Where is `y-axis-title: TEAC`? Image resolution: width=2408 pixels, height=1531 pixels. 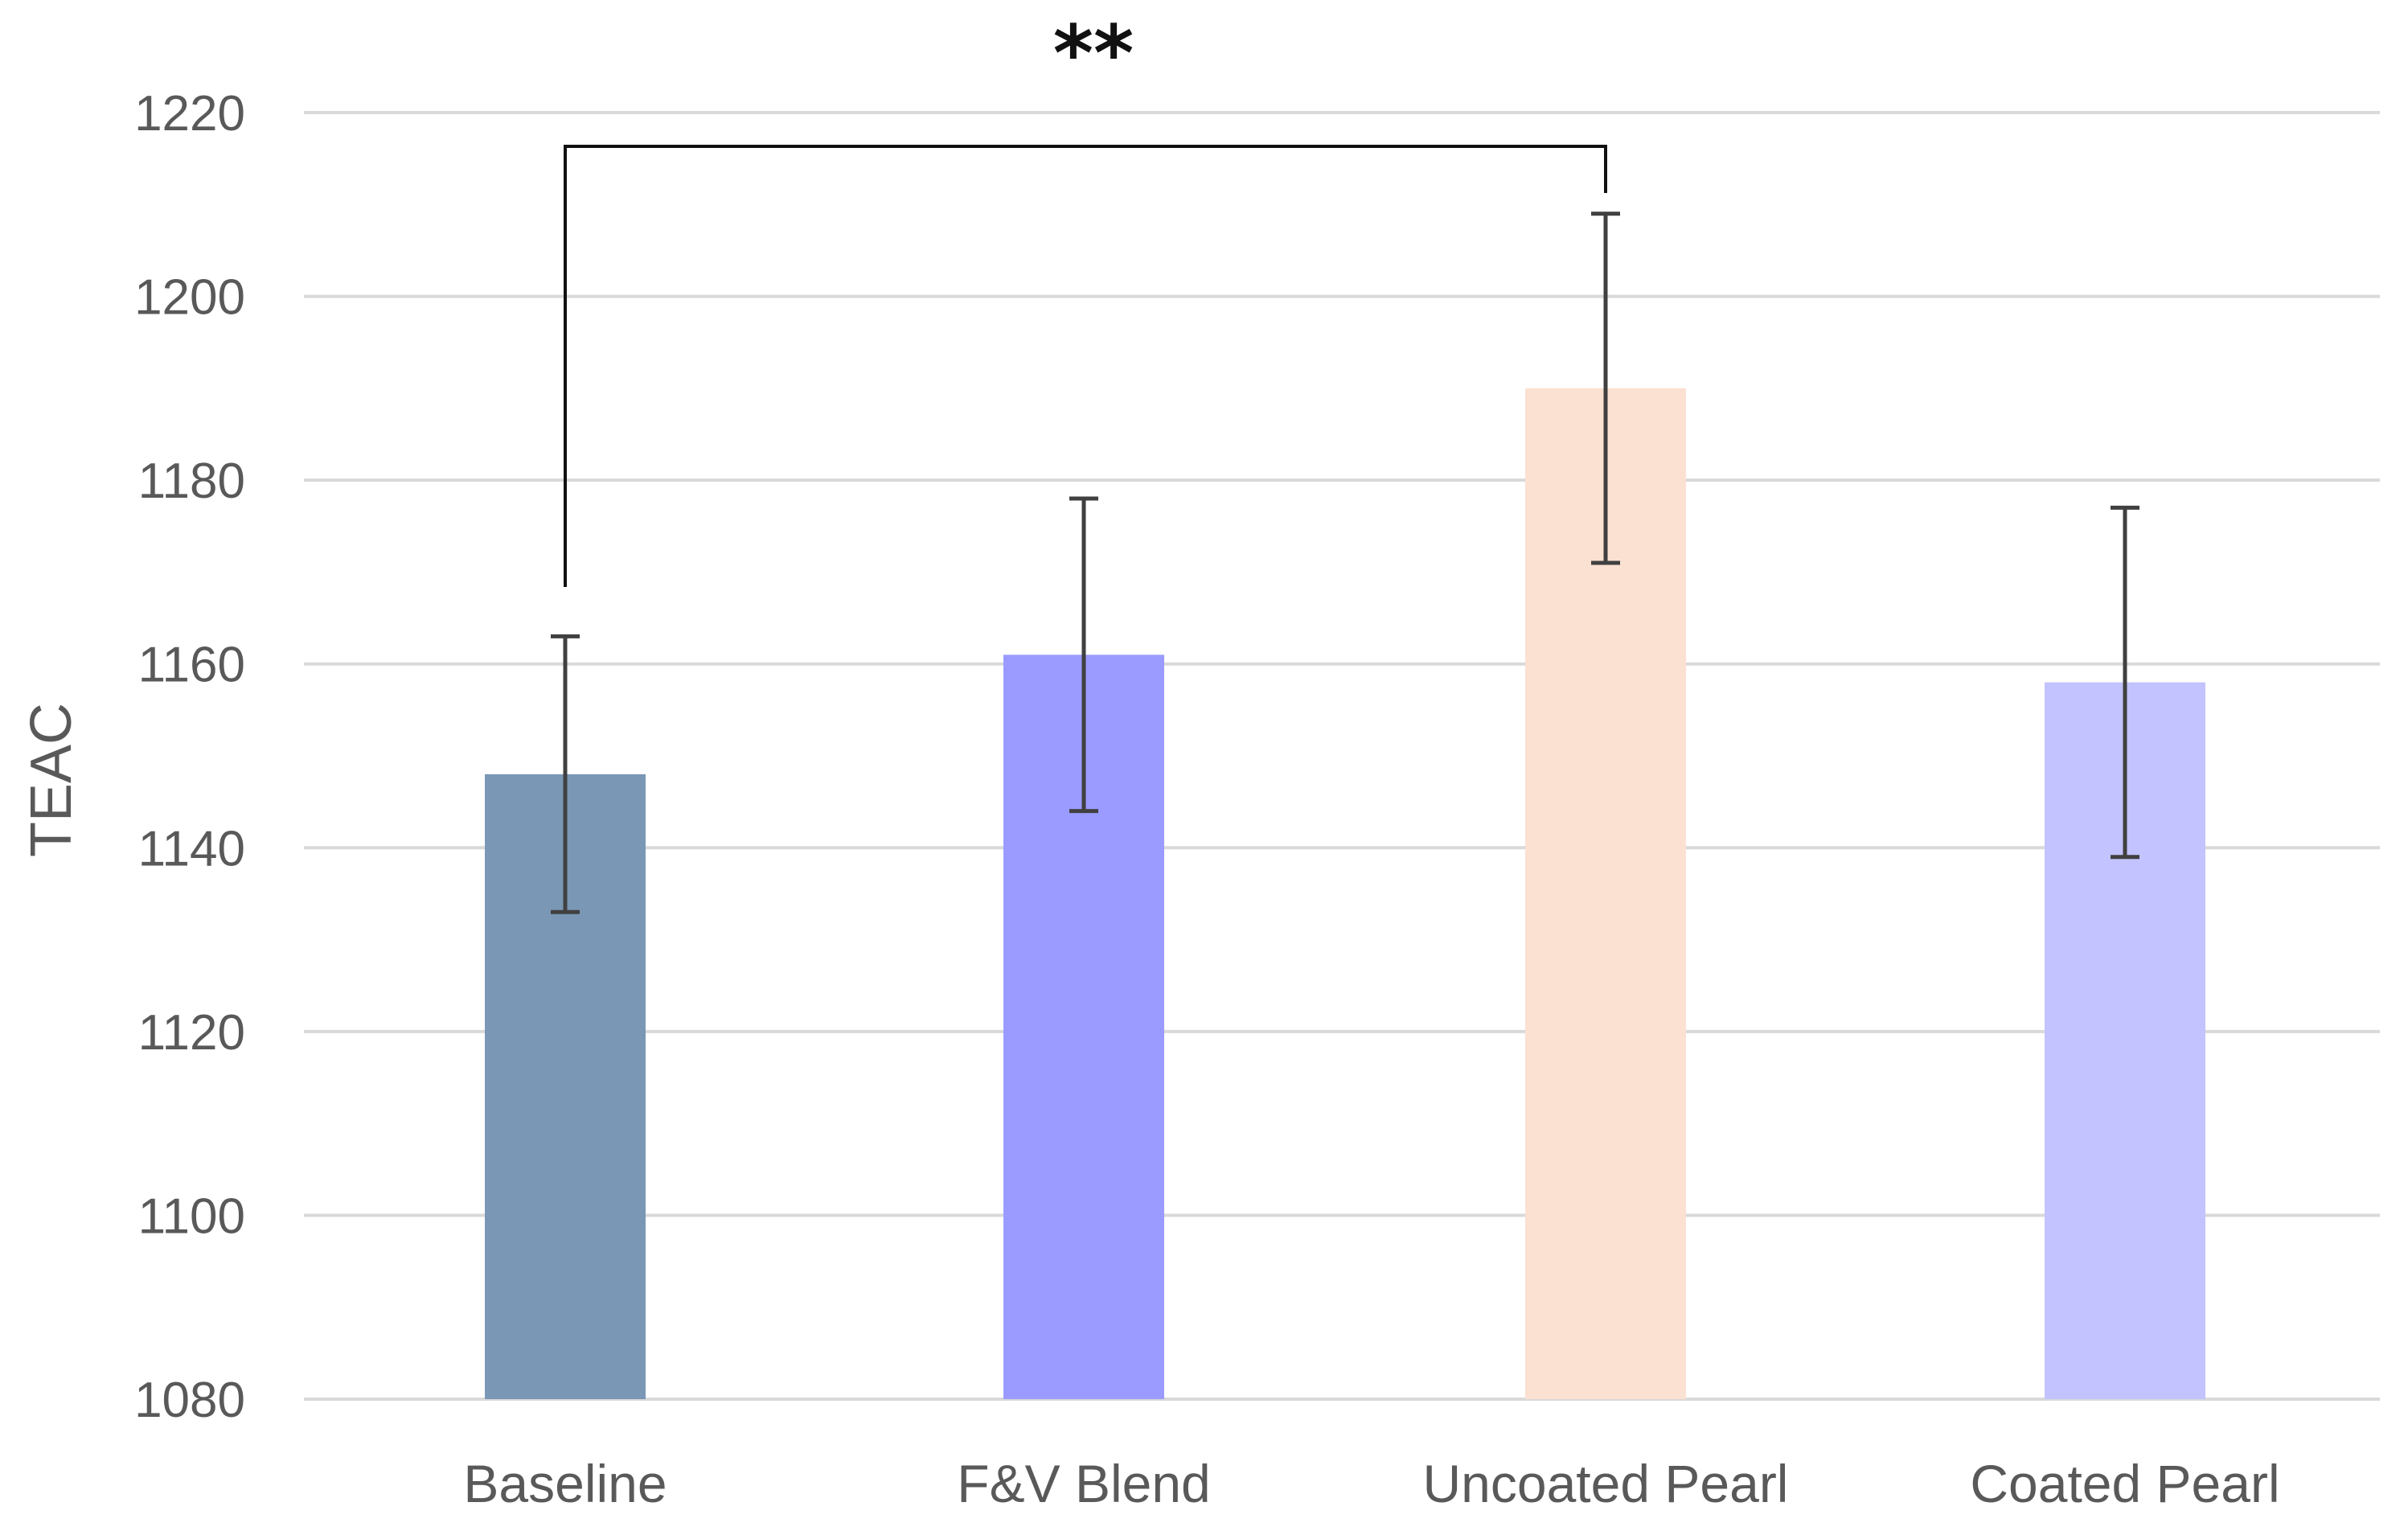
y-axis-title: TEAC is located at coordinates (51, 780).